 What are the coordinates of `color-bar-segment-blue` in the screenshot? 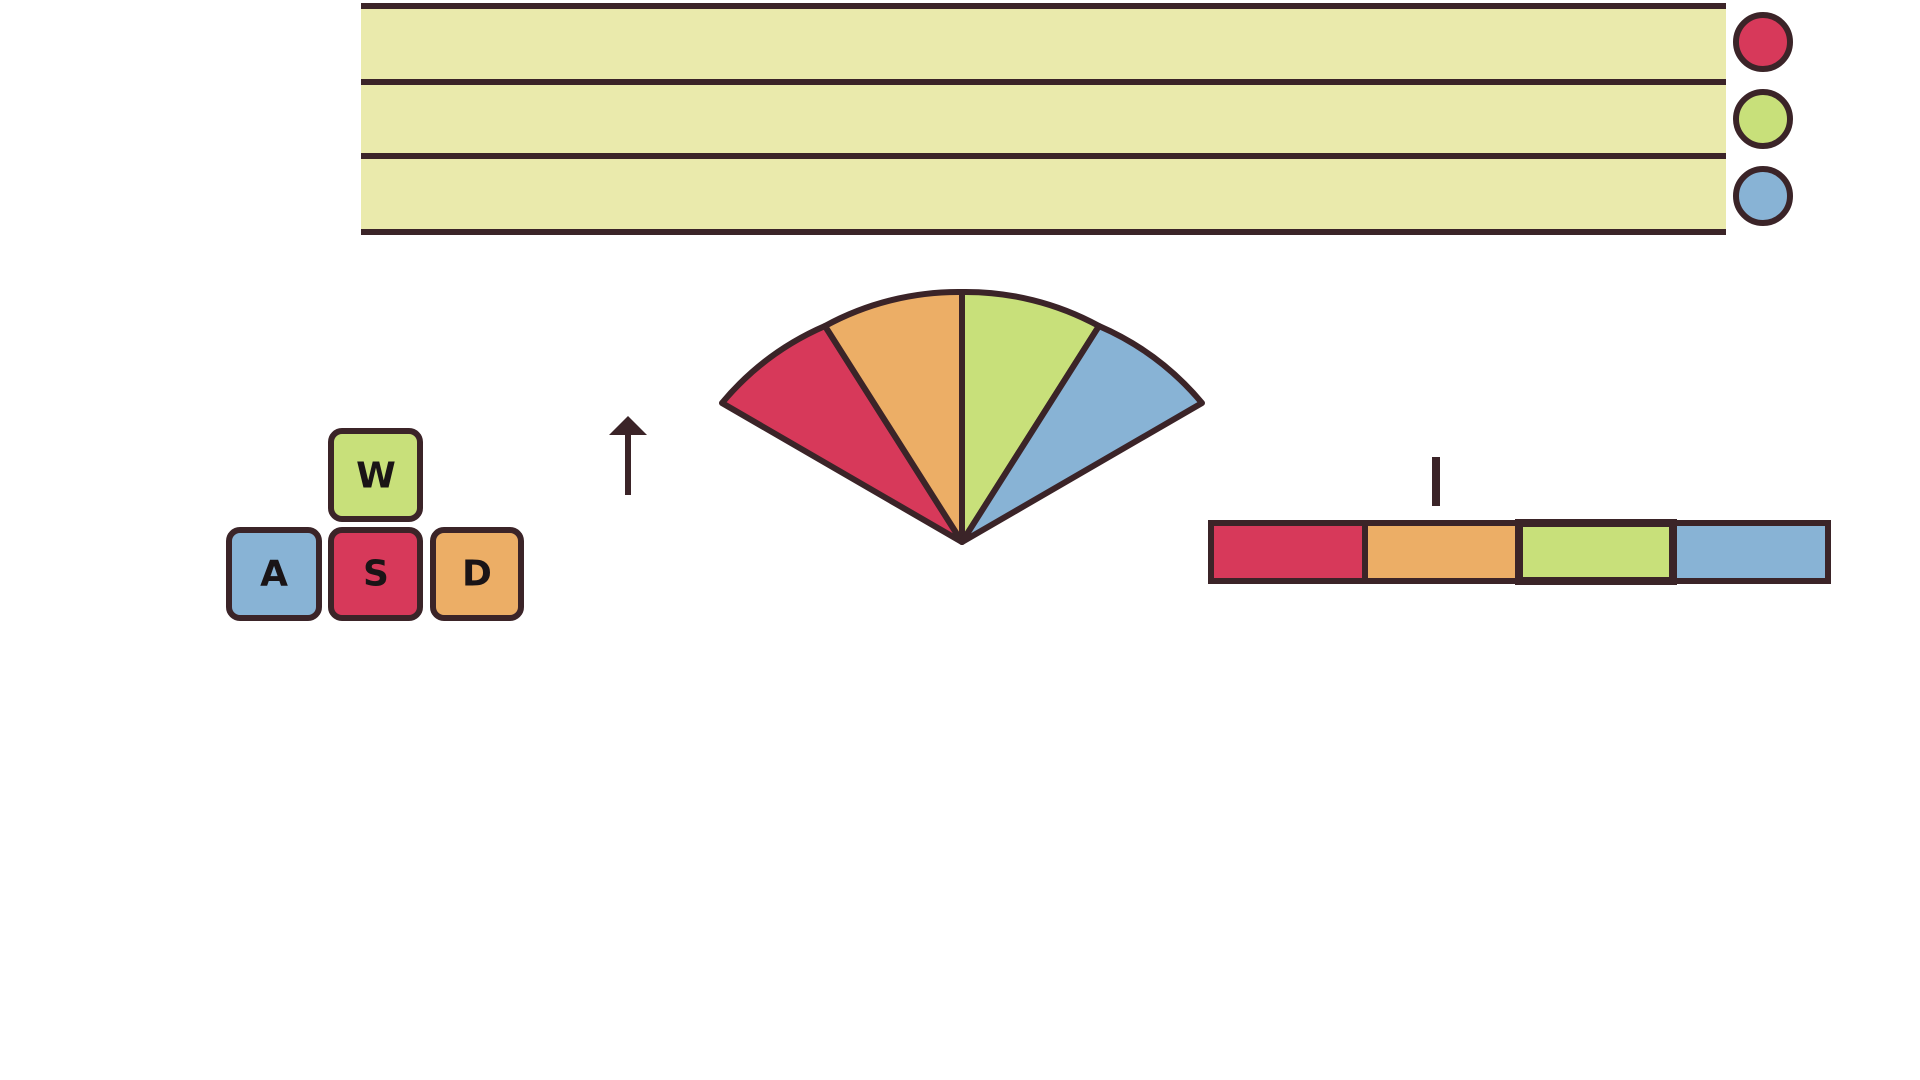 It's located at (1750, 552).